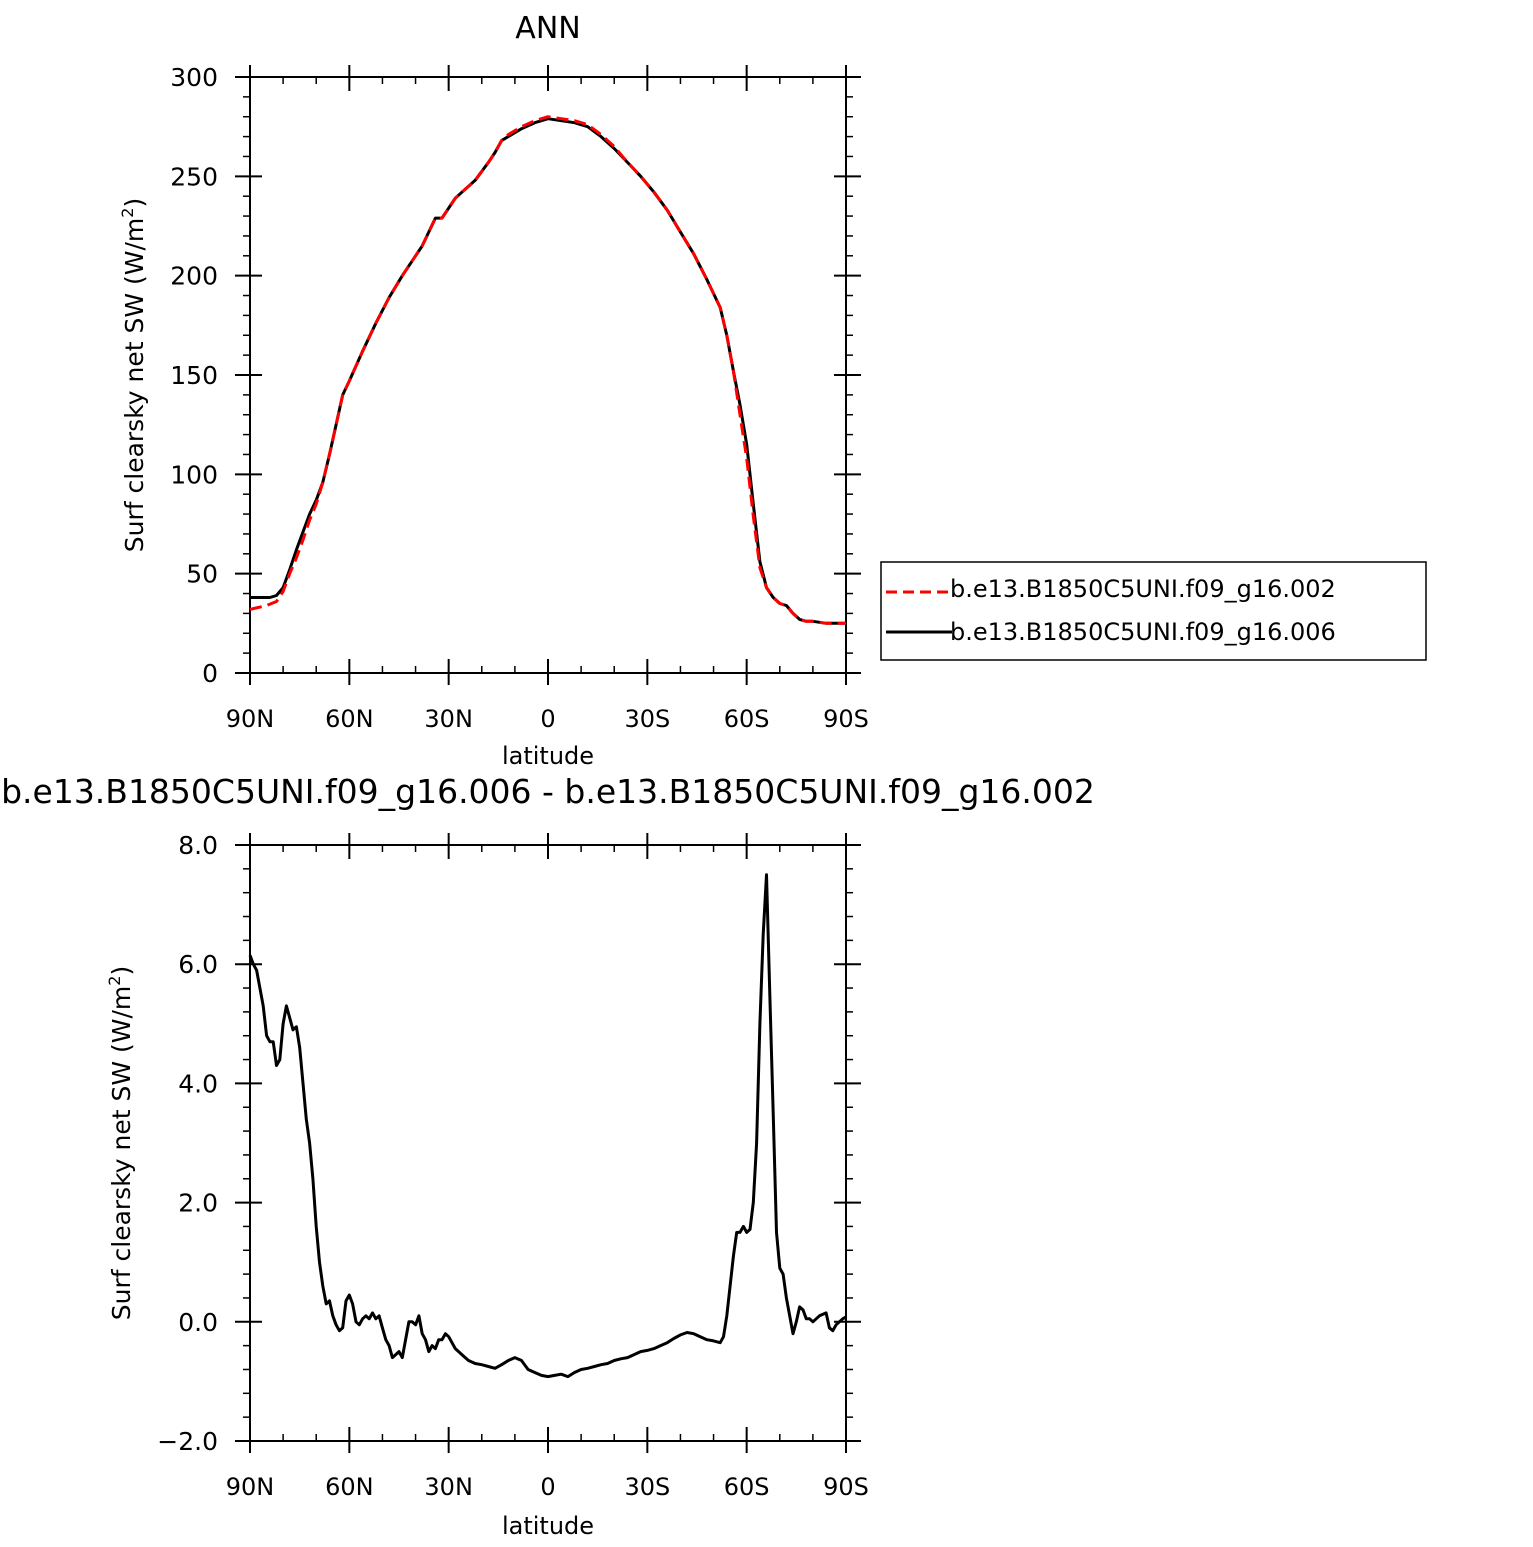  I want to click on y-tick-label: −2.0, so click(187, 1441).